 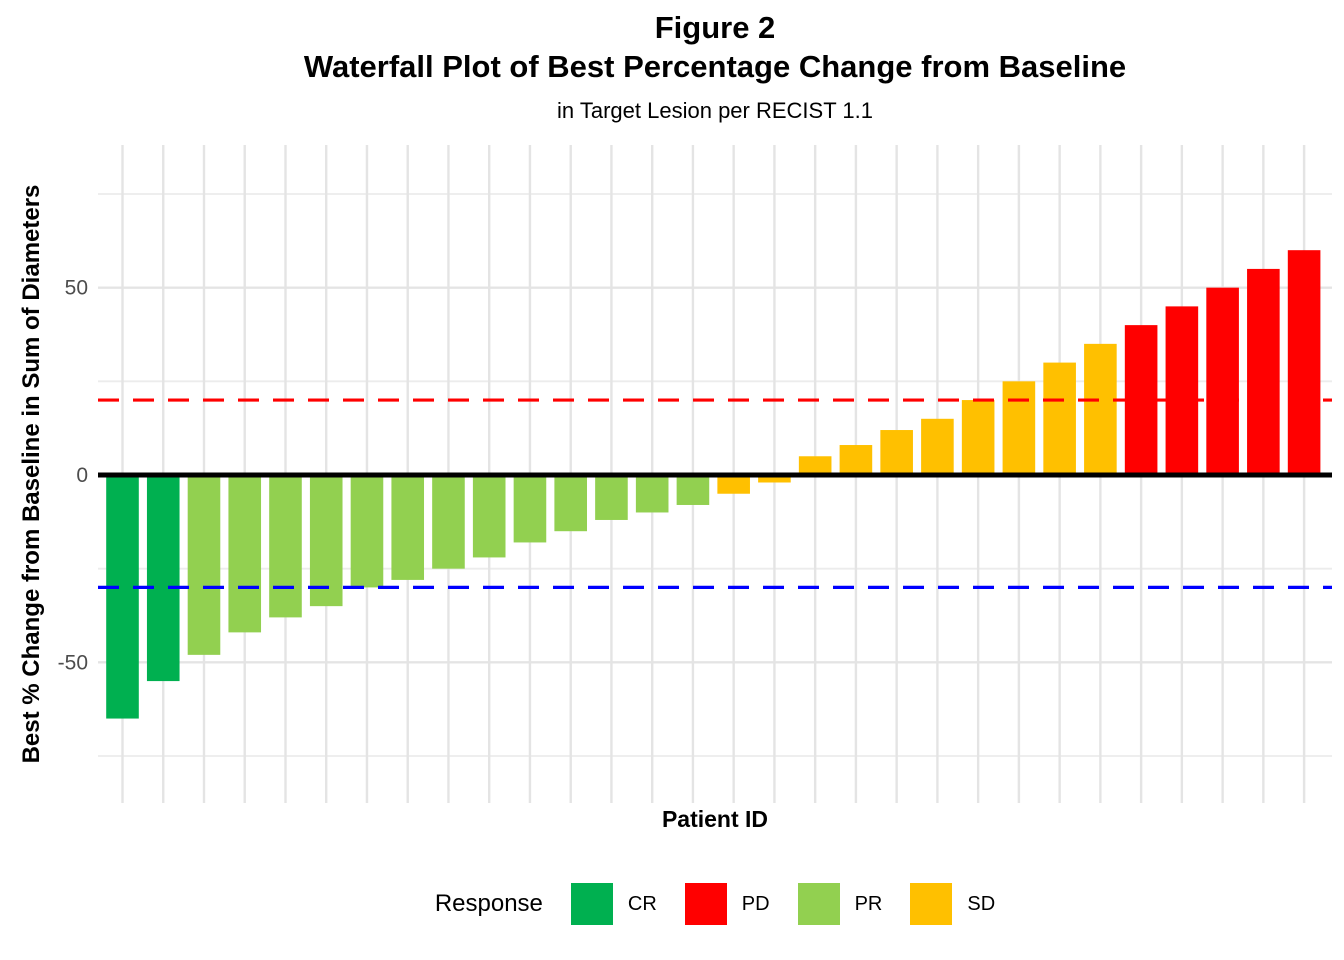 I want to click on chart-subtitle: in Target Lesion per RECIST 1.1, so click(x=715, y=111).